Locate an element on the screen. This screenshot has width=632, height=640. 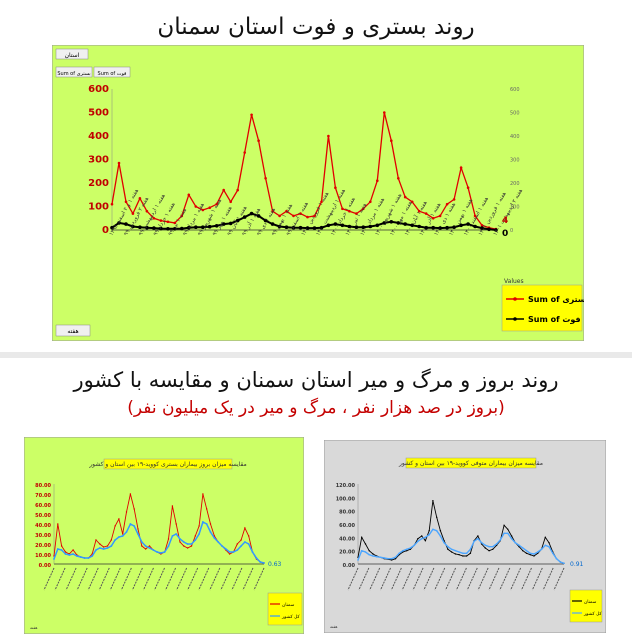
week-field-button is located at coordinates (73, 330).